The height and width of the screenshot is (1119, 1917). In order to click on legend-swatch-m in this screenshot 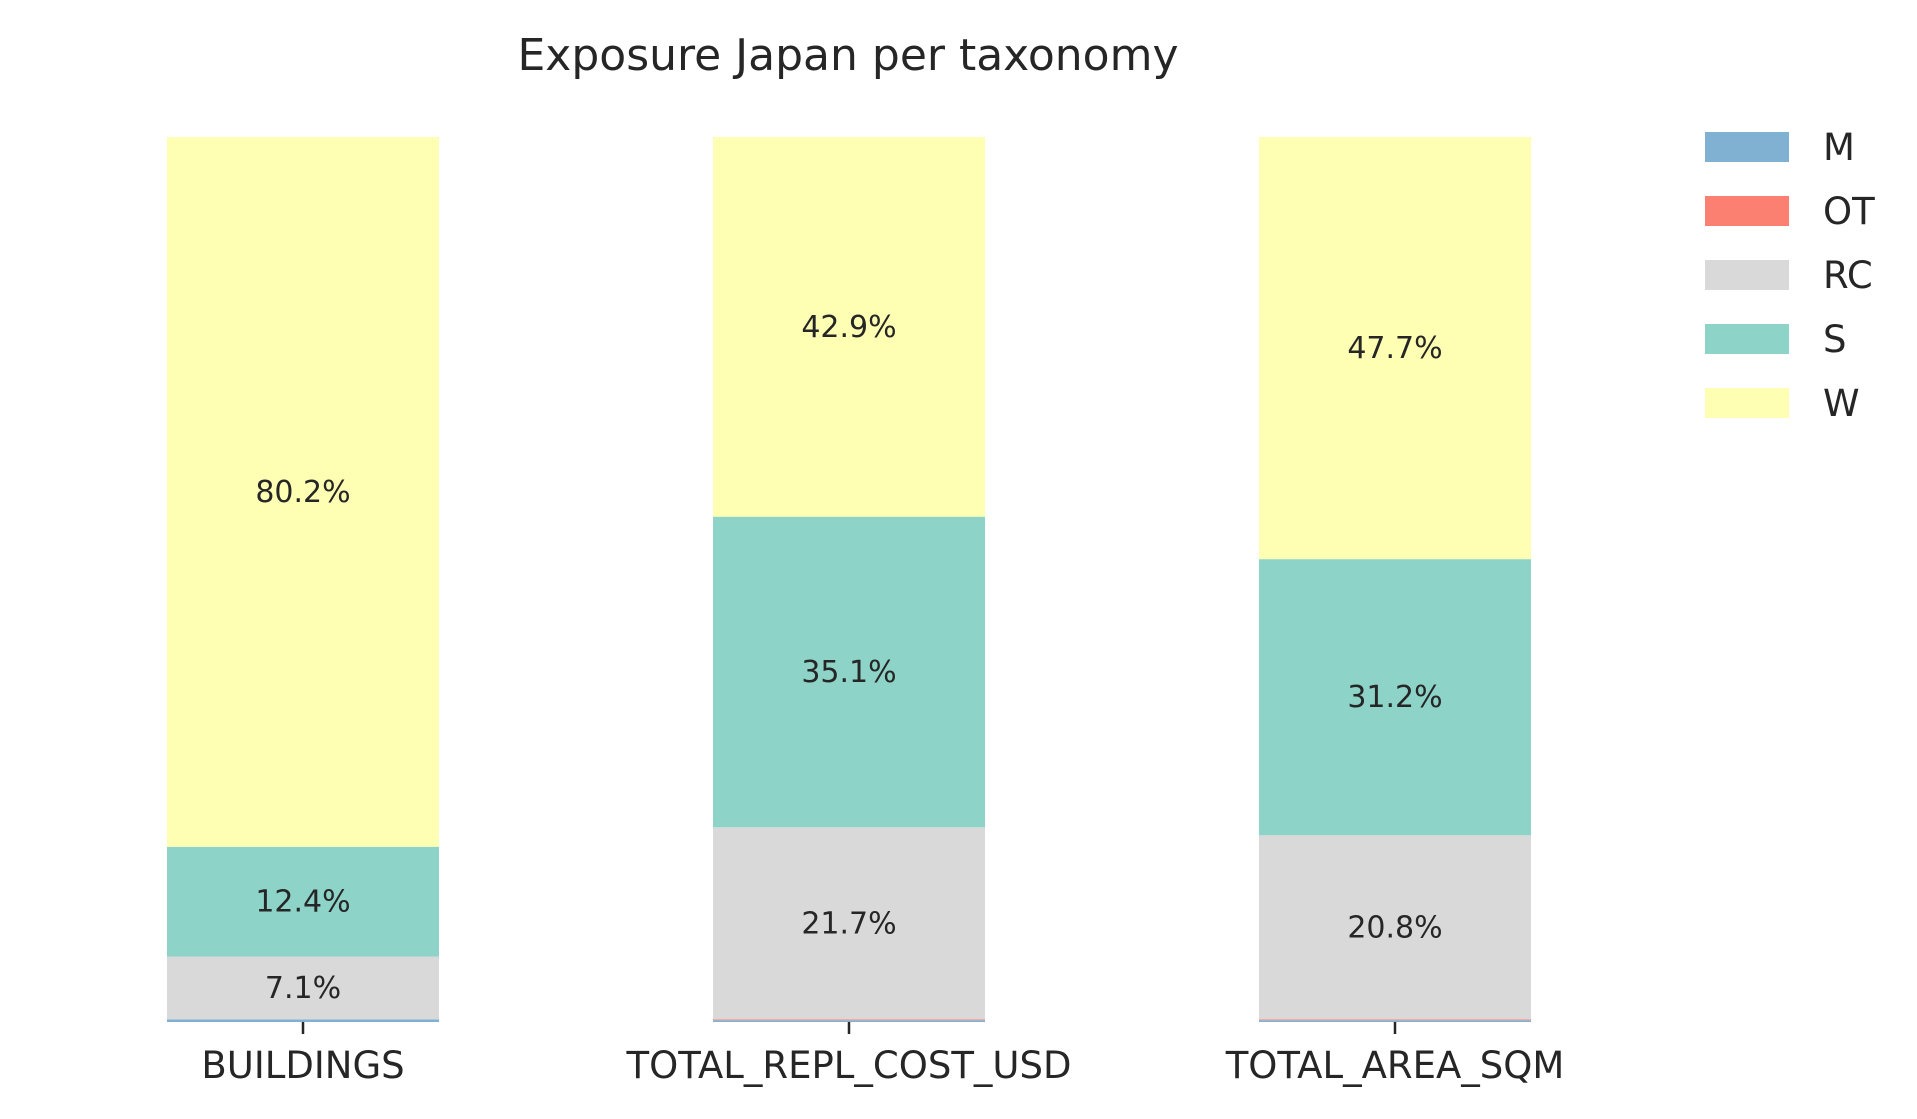, I will do `click(1747, 147)`.